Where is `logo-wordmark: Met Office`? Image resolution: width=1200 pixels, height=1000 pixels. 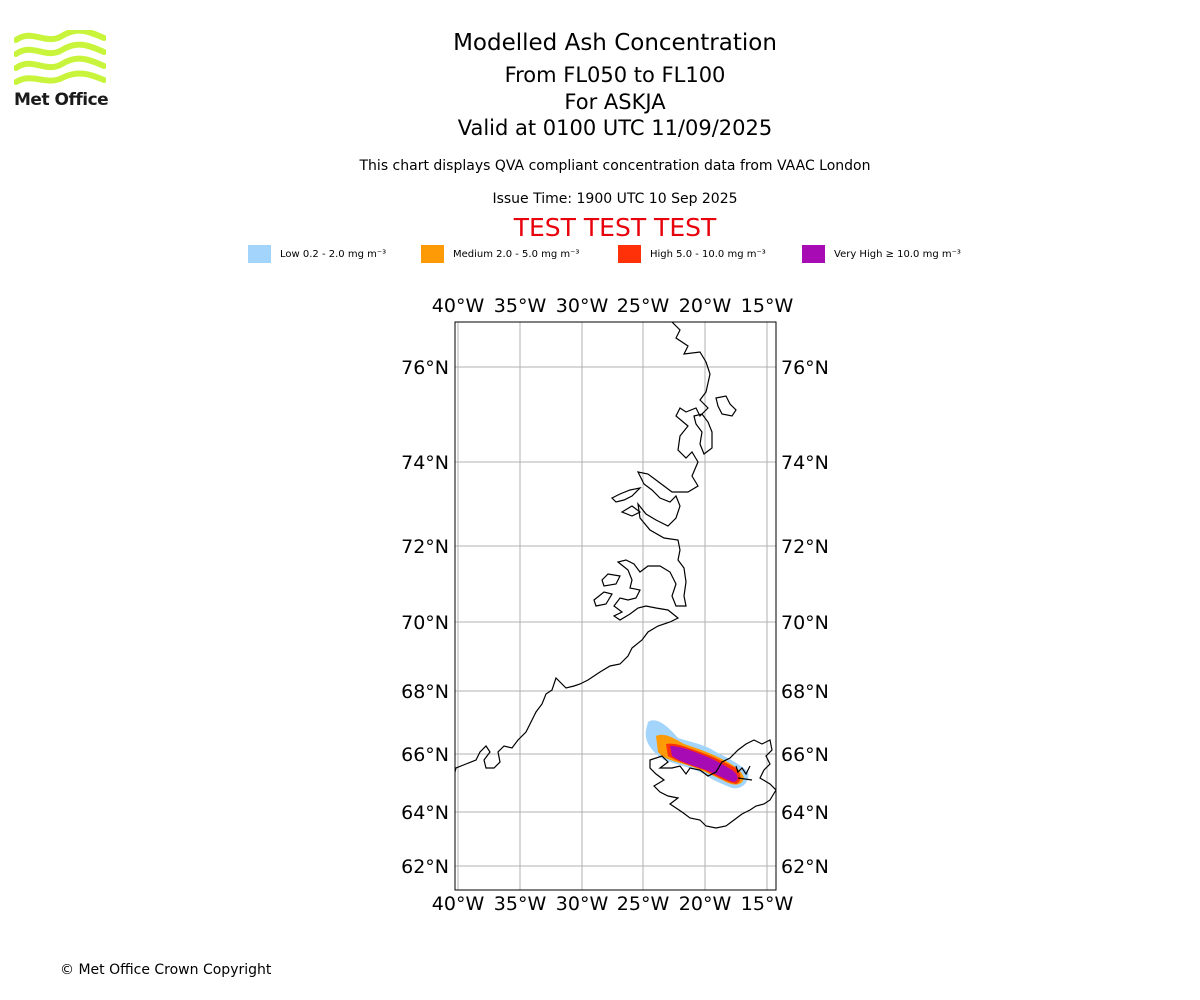 logo-wordmark: Met Office is located at coordinates (61, 100).